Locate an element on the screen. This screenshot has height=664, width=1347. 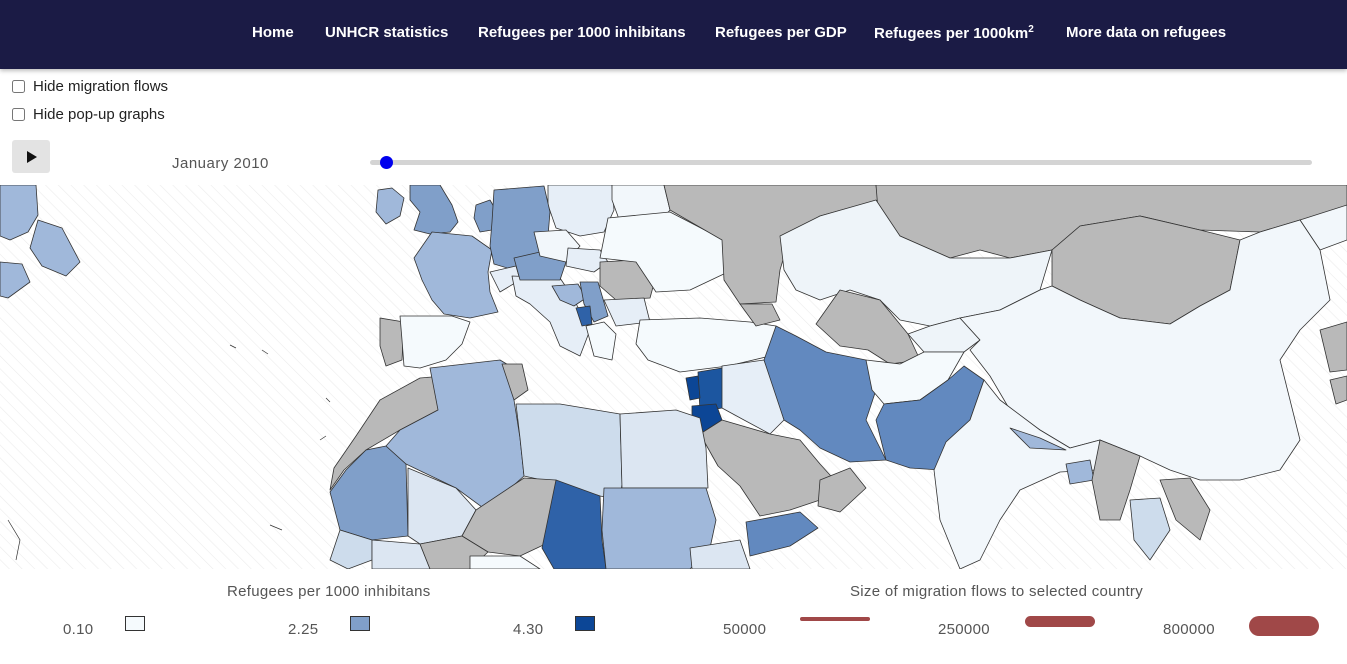
nav-per-km-label: Refugees per 1000km is located at coordinates (951, 33).